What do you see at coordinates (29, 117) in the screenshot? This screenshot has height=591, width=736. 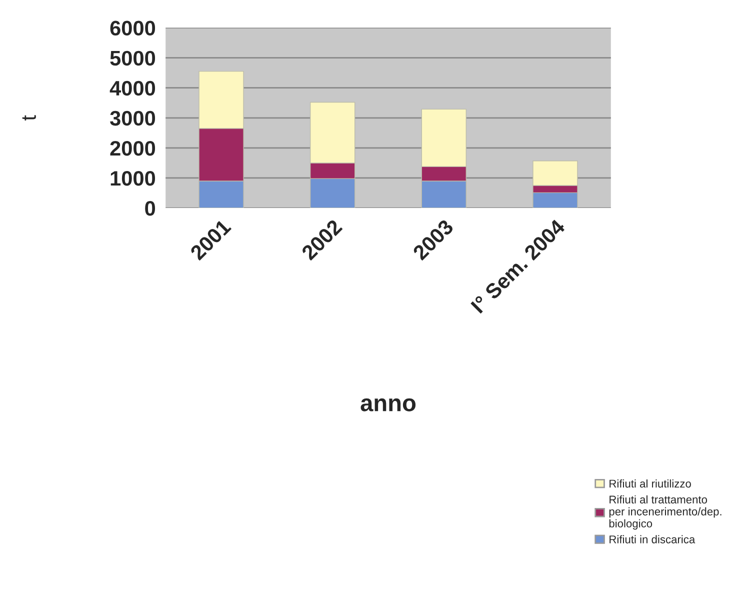 I see `y-axis-title: t` at bounding box center [29, 117].